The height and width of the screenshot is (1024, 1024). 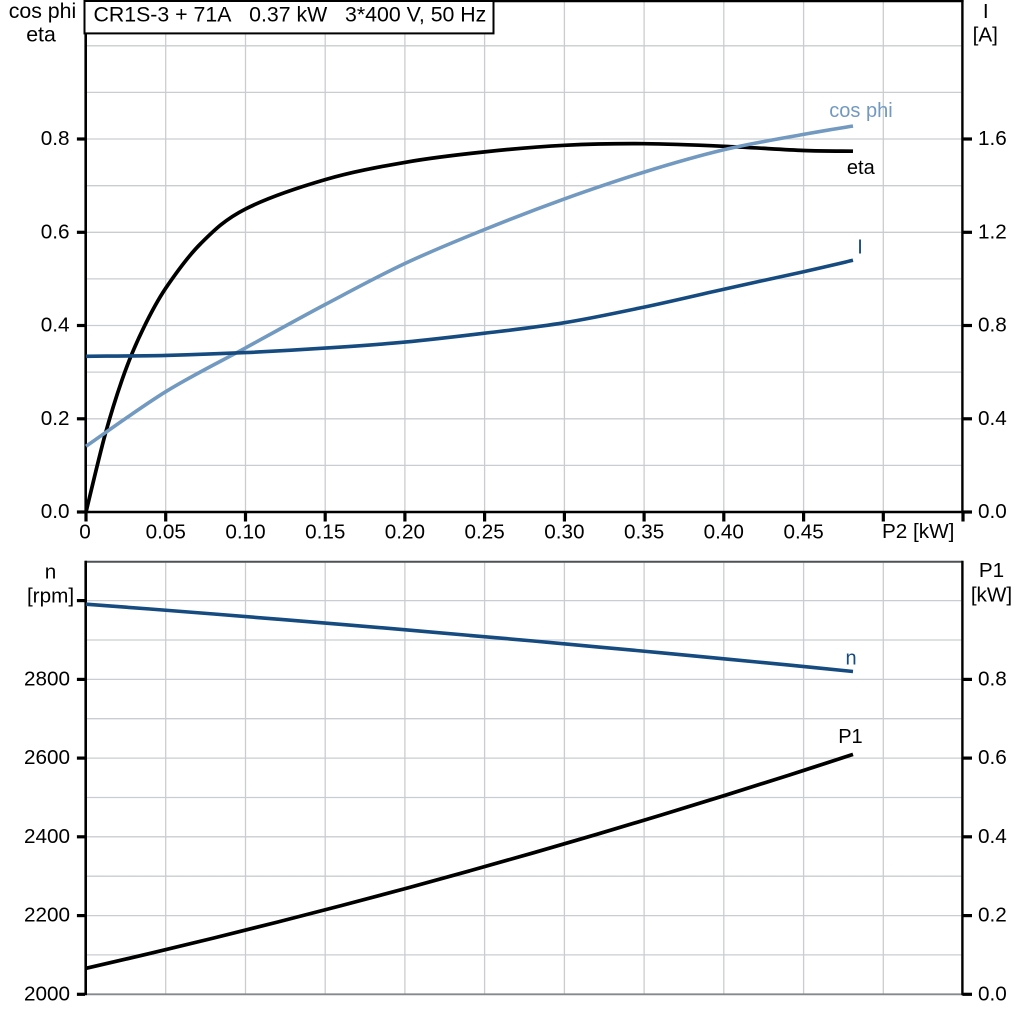 What do you see at coordinates (405, 531) in the screenshot?
I see `svg-text: 0.20` at bounding box center [405, 531].